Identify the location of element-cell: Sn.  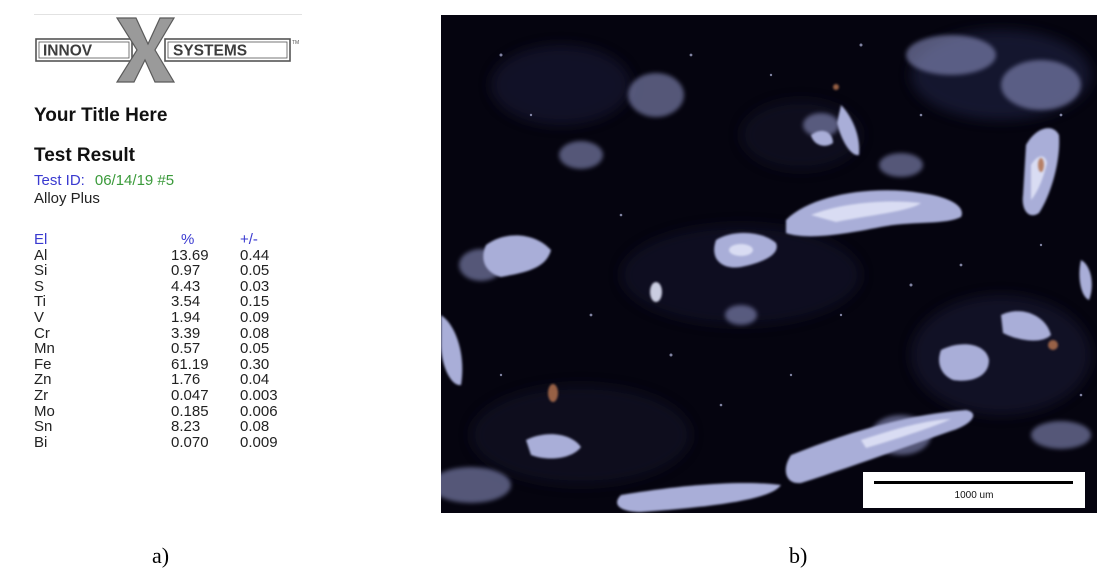
(43, 427).